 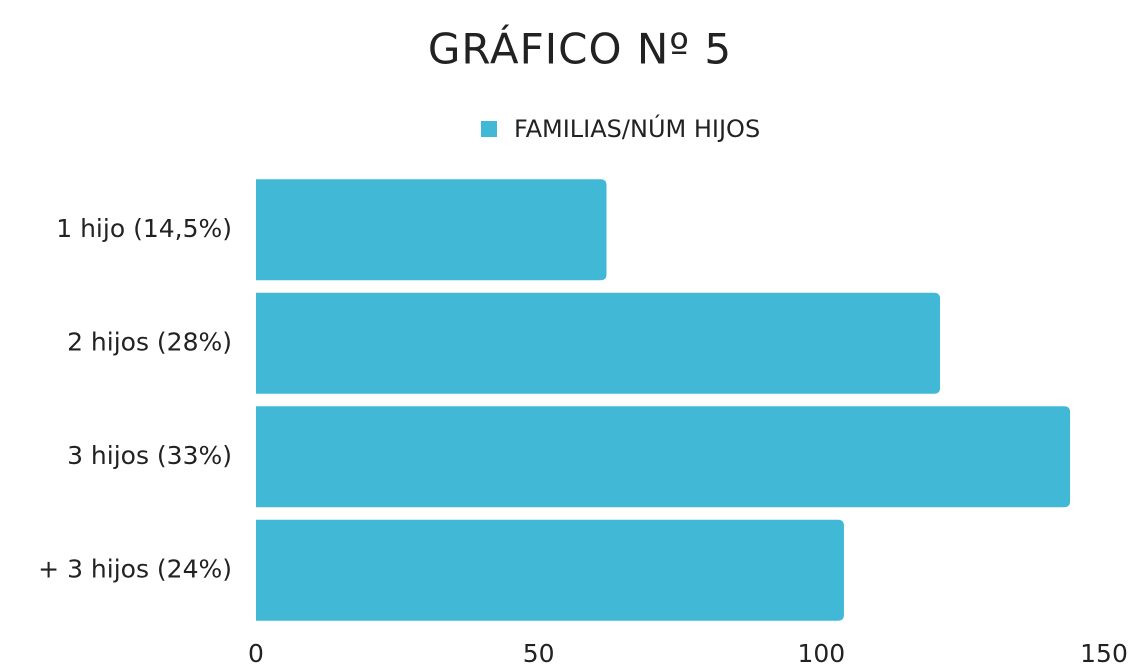 I want to click on legend-label: FAMILIAS/NÚM HIJOS, so click(x=637, y=128).